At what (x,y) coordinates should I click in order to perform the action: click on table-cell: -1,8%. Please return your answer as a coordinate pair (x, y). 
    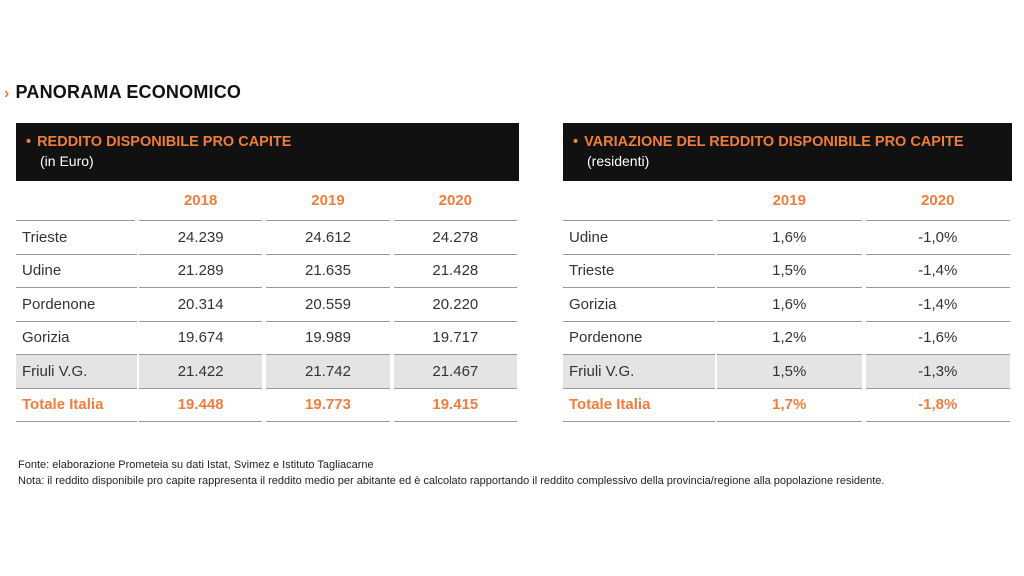
    Looking at the image, I should click on (937, 405).